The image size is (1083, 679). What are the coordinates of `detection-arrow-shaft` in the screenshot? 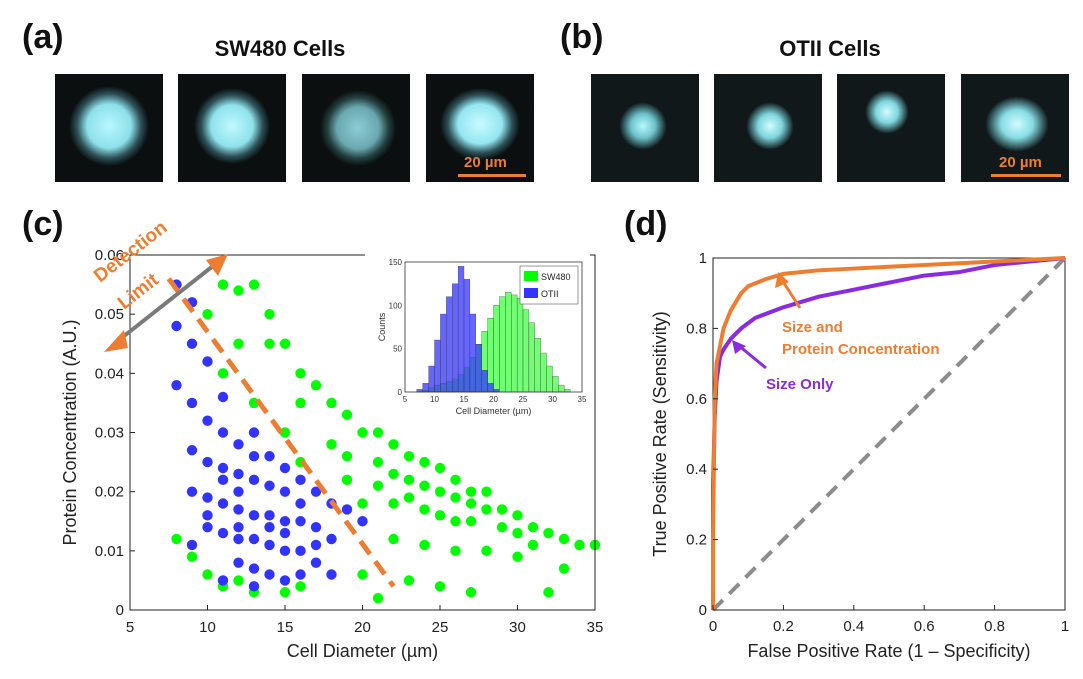 It's located at (166, 303).